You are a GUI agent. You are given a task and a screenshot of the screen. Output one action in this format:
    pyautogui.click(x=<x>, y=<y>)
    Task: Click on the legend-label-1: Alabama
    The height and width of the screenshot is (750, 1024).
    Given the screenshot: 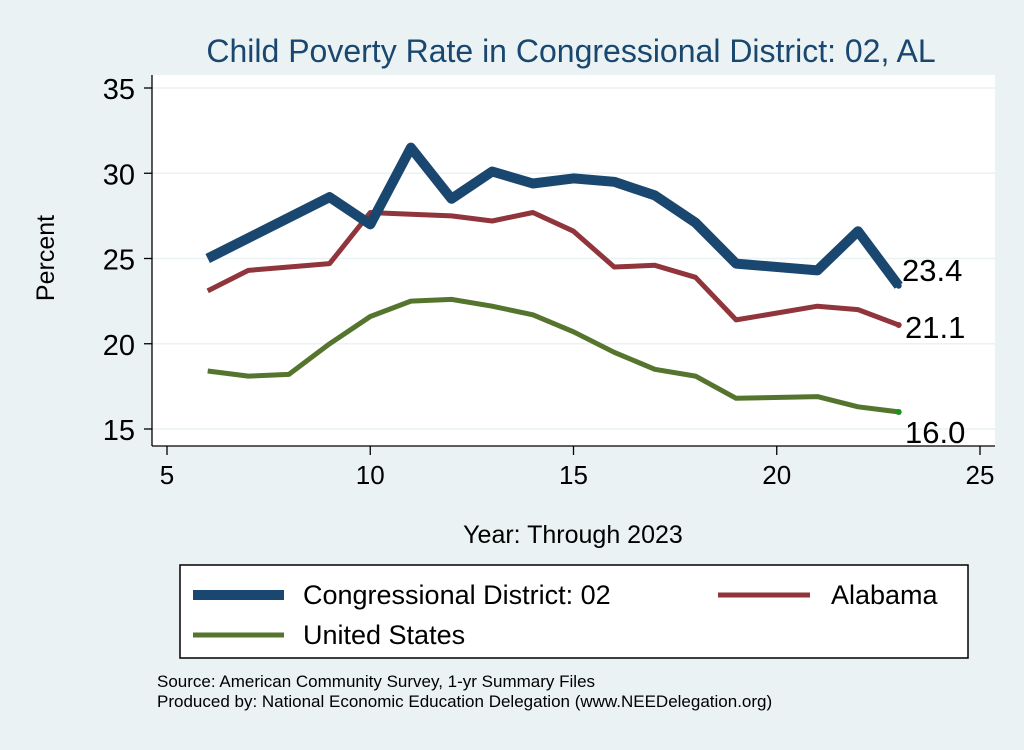 What is the action you would take?
    pyautogui.click(x=885, y=595)
    